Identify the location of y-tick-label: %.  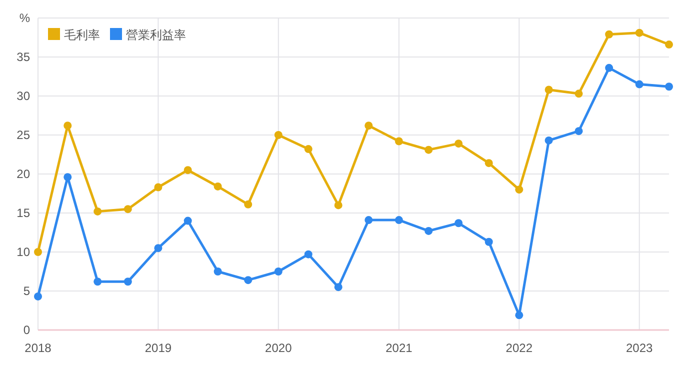
(24, 18).